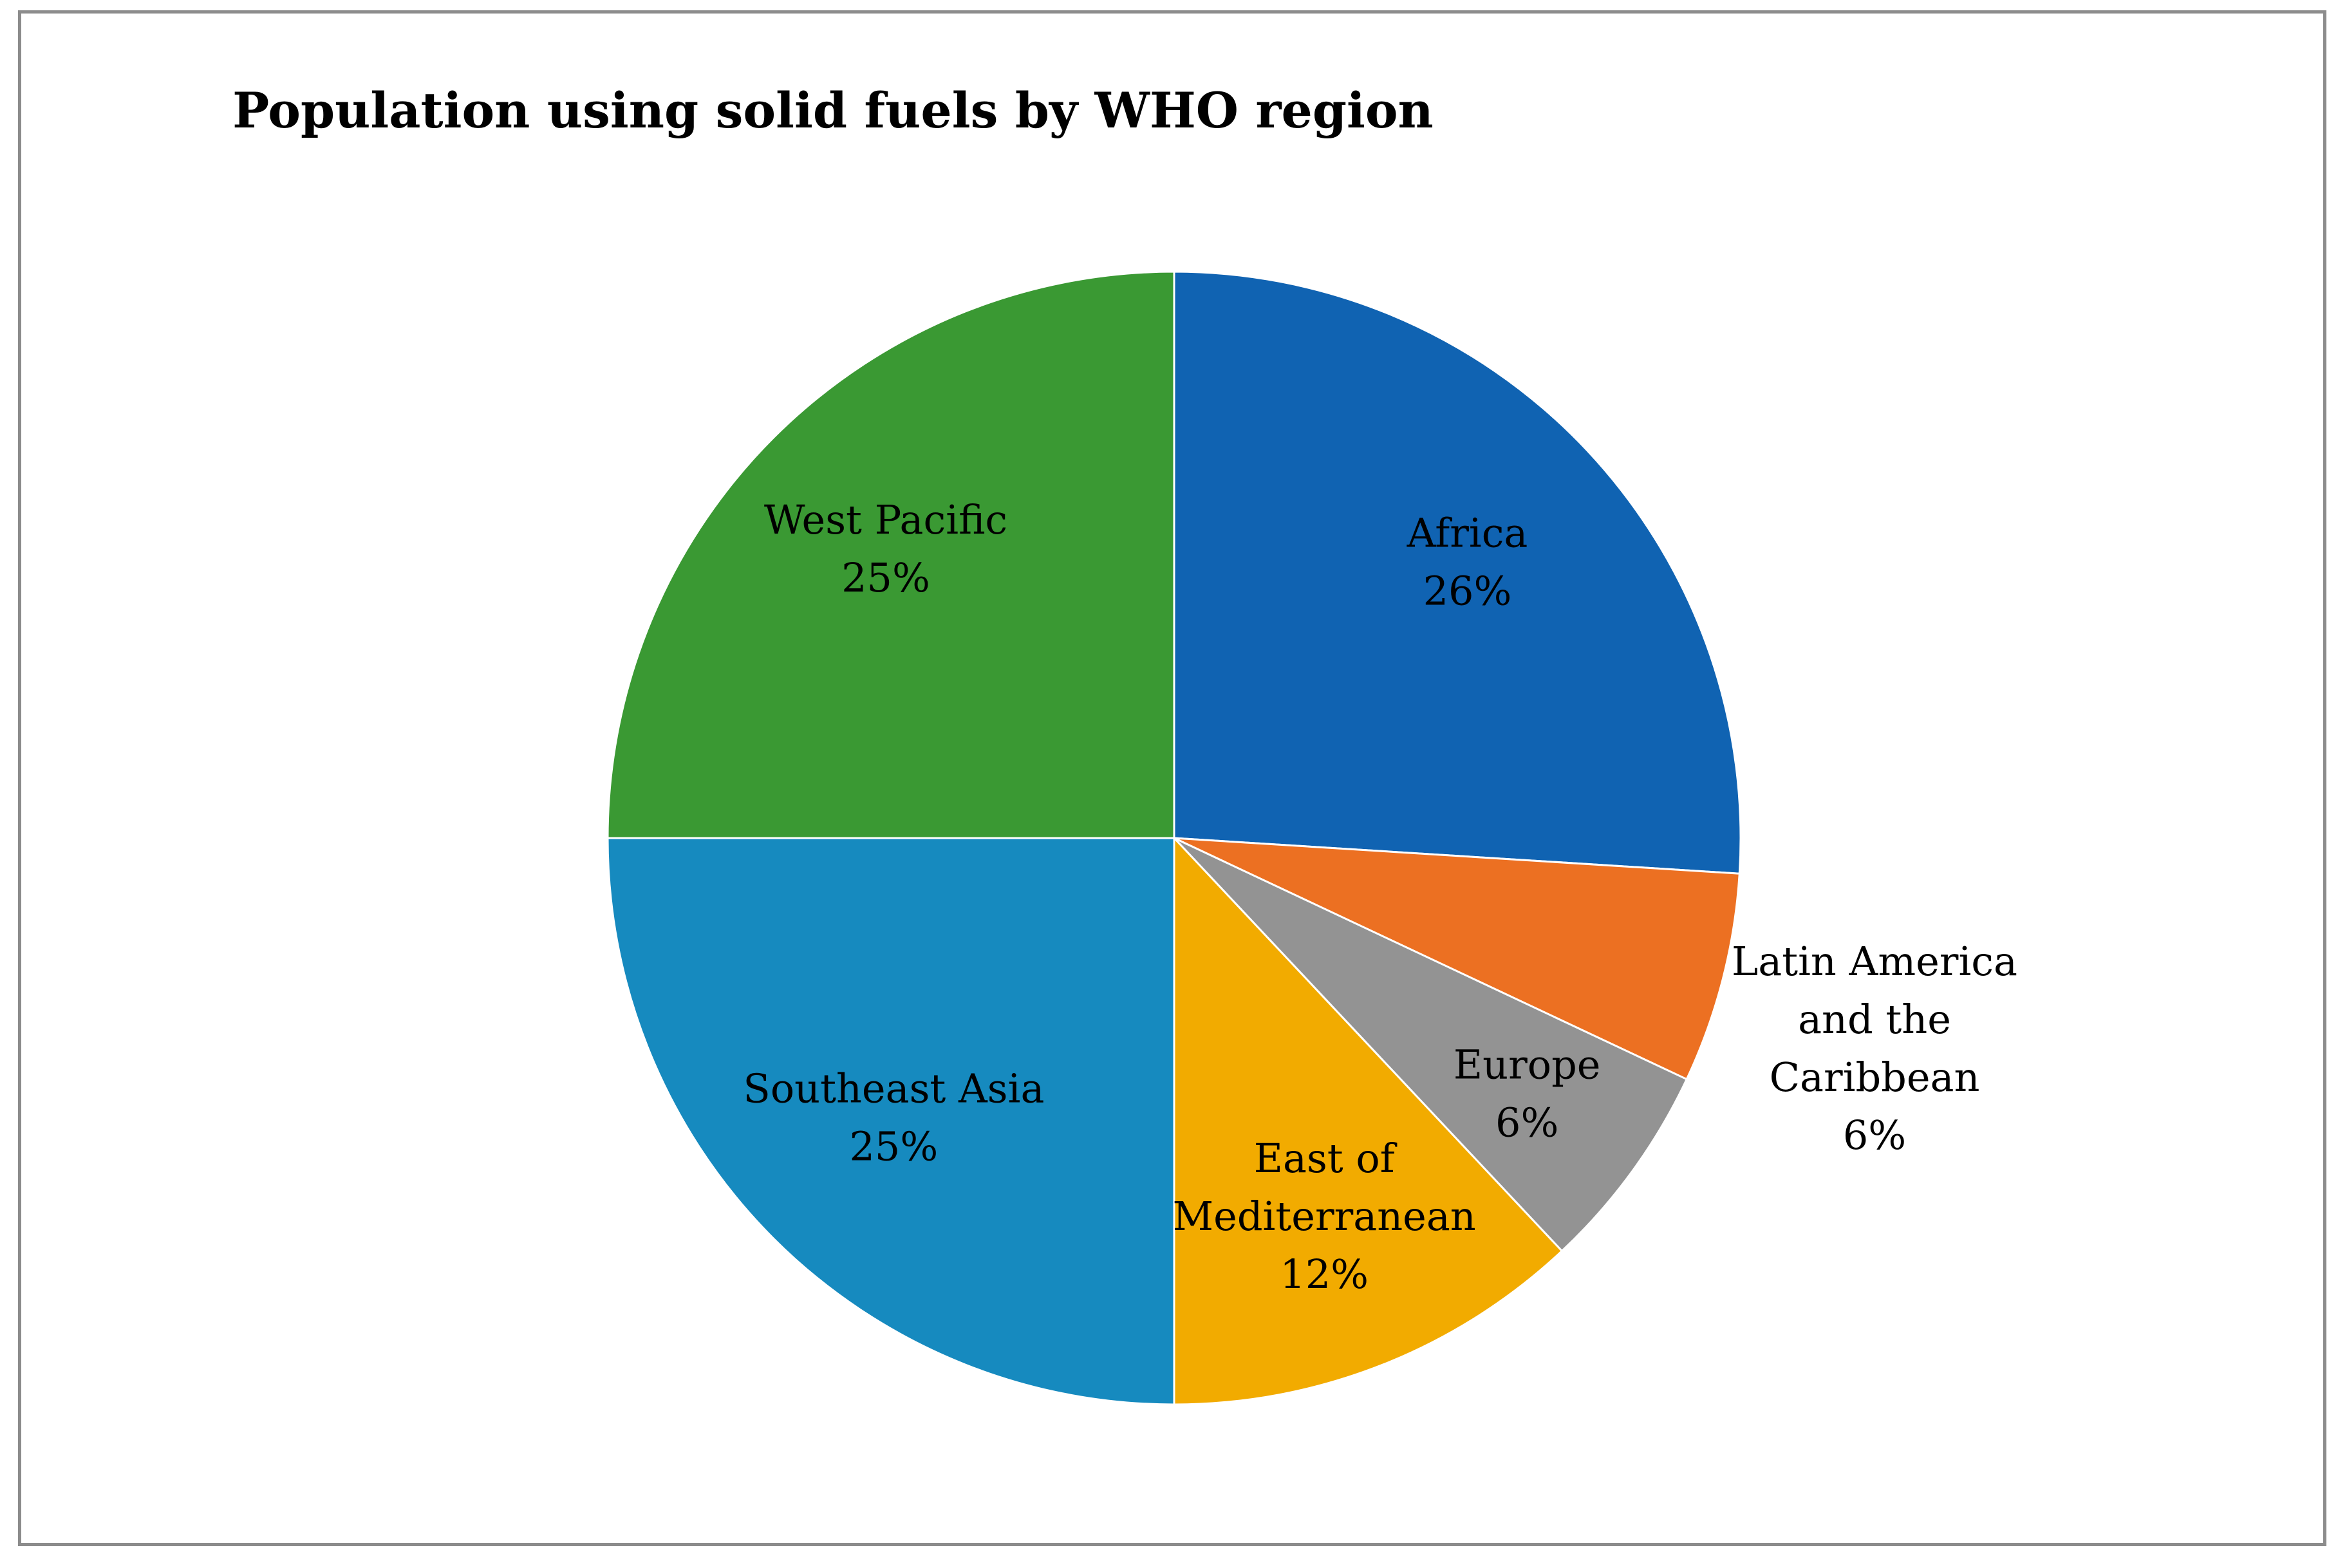  What do you see at coordinates (1457, 959) in the screenshot?
I see `pie-slice-latin-america-and-the-caribbean` at bounding box center [1457, 959].